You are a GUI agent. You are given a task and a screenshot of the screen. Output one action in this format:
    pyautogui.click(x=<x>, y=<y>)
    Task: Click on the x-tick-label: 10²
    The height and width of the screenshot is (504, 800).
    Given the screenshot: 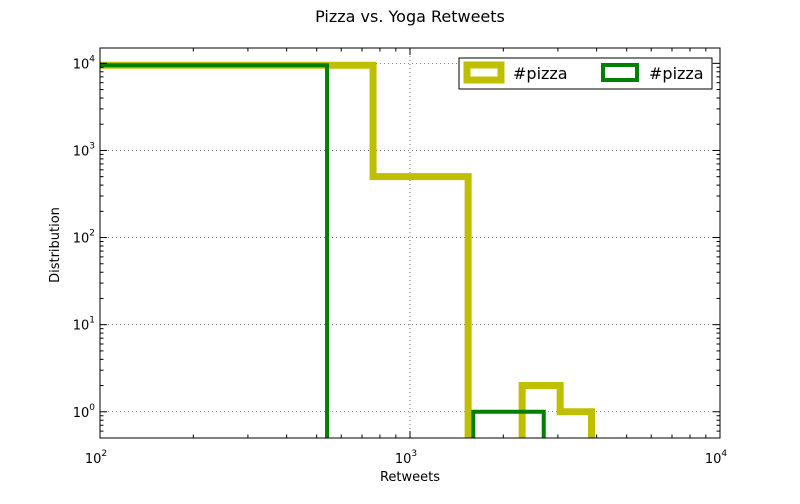 What is the action you would take?
    pyautogui.click(x=96, y=458)
    